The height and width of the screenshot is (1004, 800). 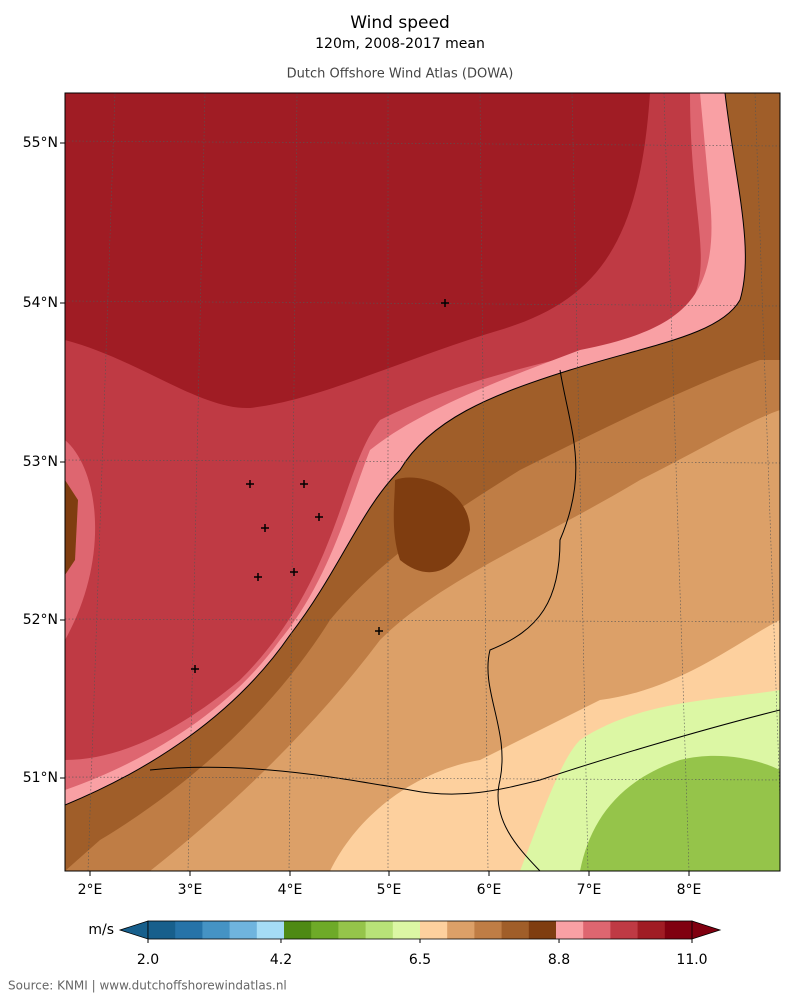 I want to click on lake, so click(x=431, y=525).